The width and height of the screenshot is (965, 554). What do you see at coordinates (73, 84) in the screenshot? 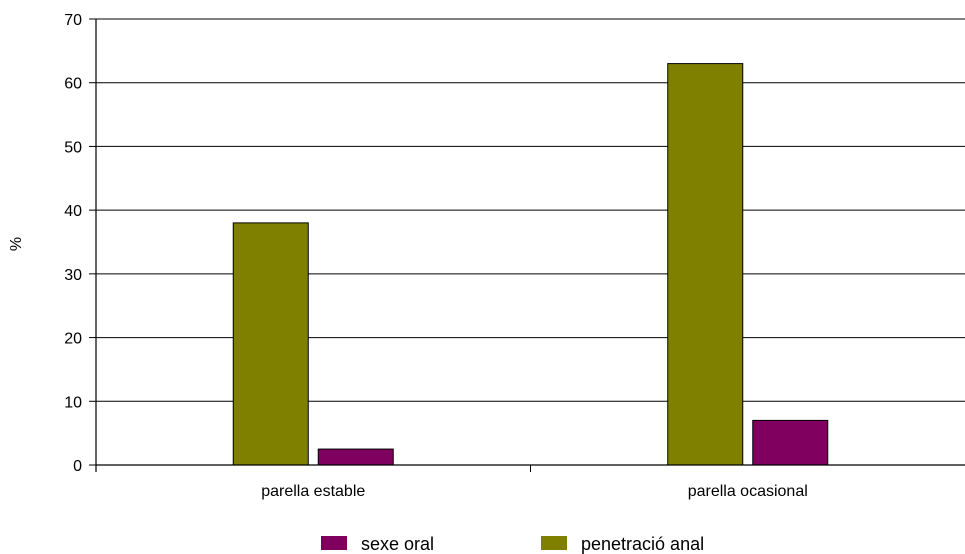
I see `y-tick-label-60: 60` at bounding box center [73, 84].